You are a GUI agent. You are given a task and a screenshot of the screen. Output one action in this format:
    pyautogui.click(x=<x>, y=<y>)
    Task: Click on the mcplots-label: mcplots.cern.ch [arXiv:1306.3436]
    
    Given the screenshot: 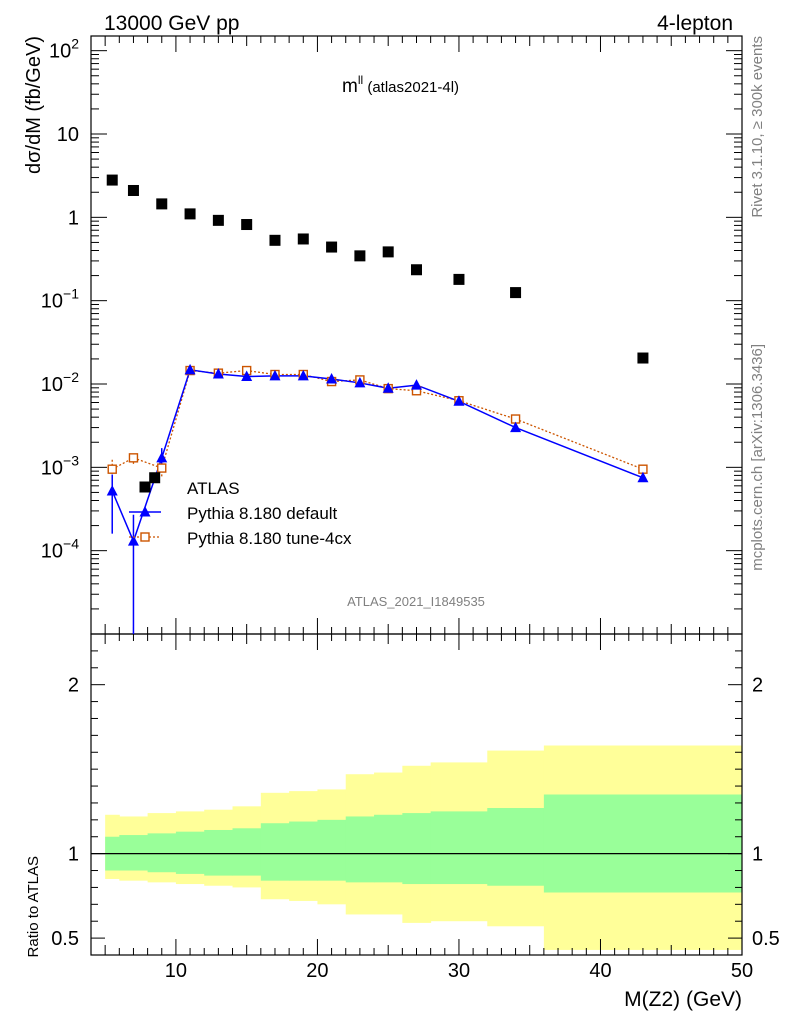 What is the action you would take?
    pyautogui.click(x=757, y=457)
    